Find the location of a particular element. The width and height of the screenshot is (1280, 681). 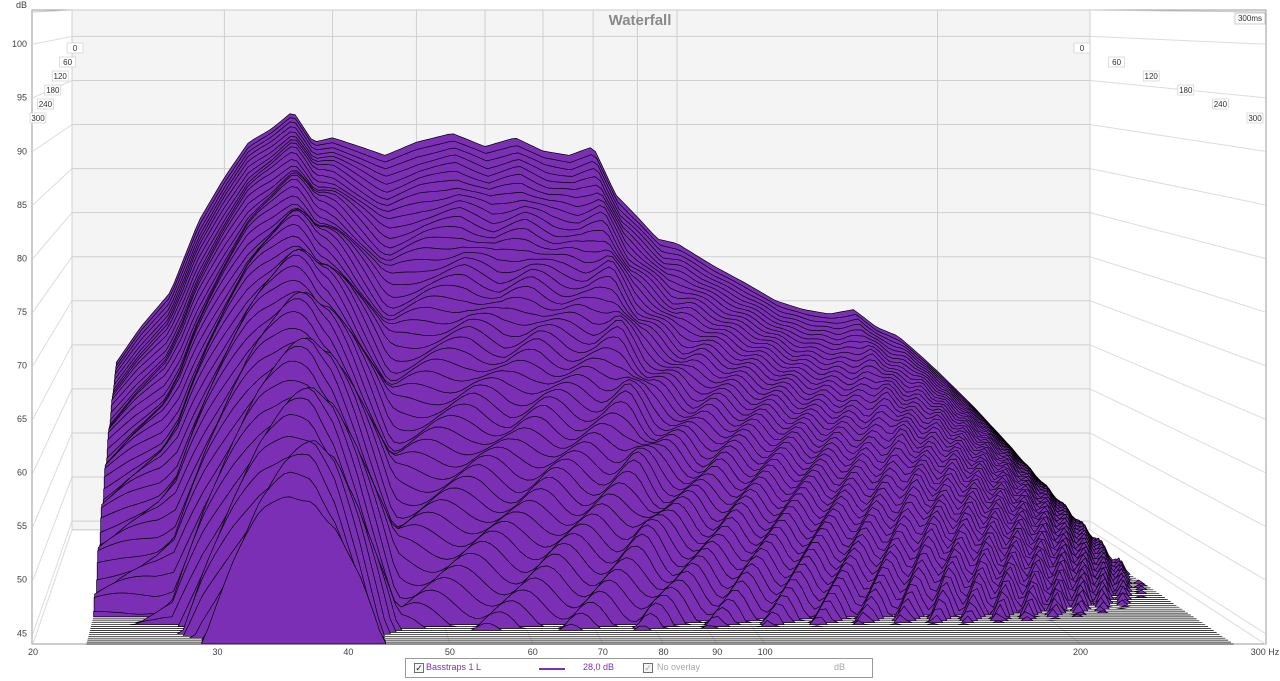

series-swatch is located at coordinates (552, 669).